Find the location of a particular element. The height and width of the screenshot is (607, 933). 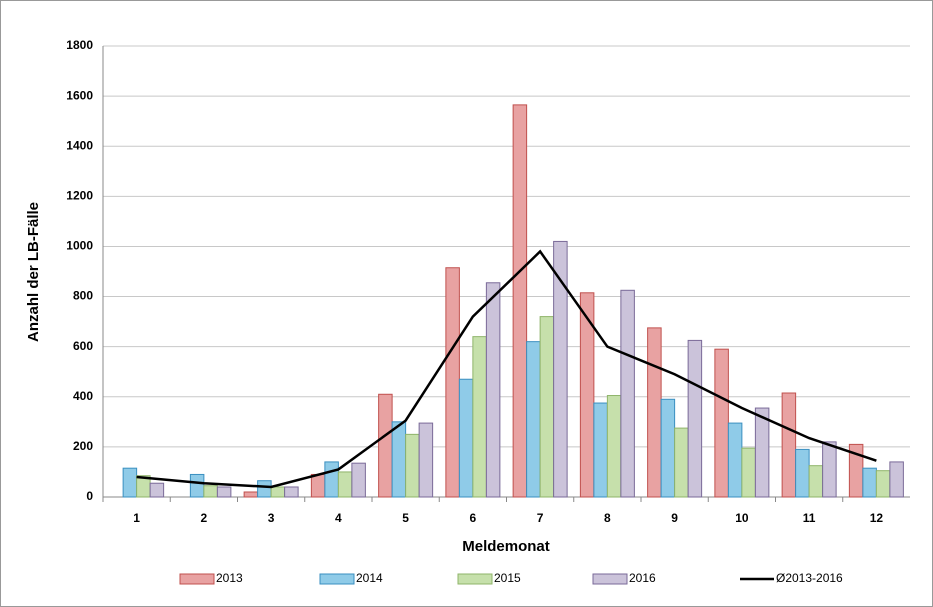

x-tick-label: 5 is located at coordinates (405, 518).